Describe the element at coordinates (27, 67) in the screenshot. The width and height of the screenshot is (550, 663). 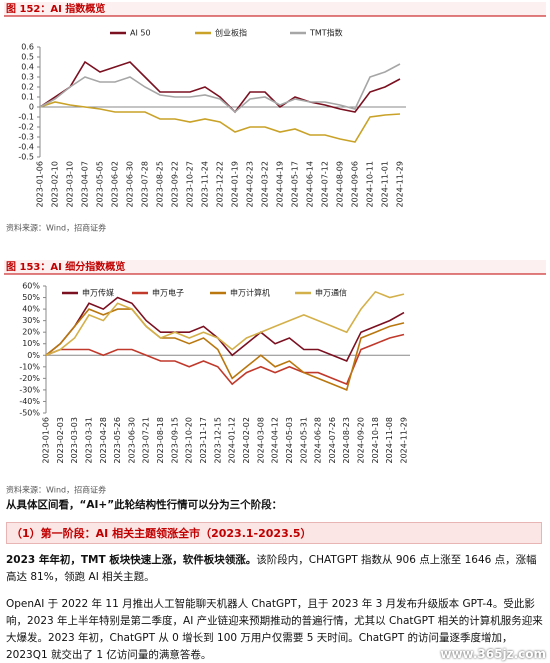
I see `y-tick-label: 0.4` at that location.